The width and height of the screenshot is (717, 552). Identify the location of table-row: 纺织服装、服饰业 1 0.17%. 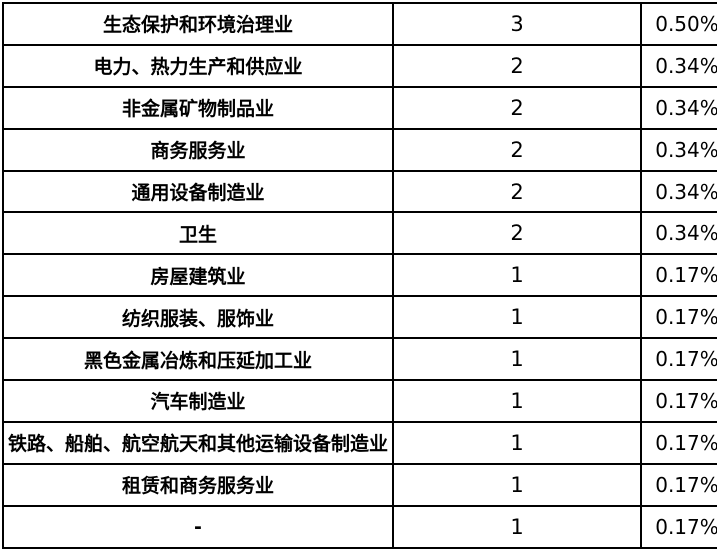
(359, 317).